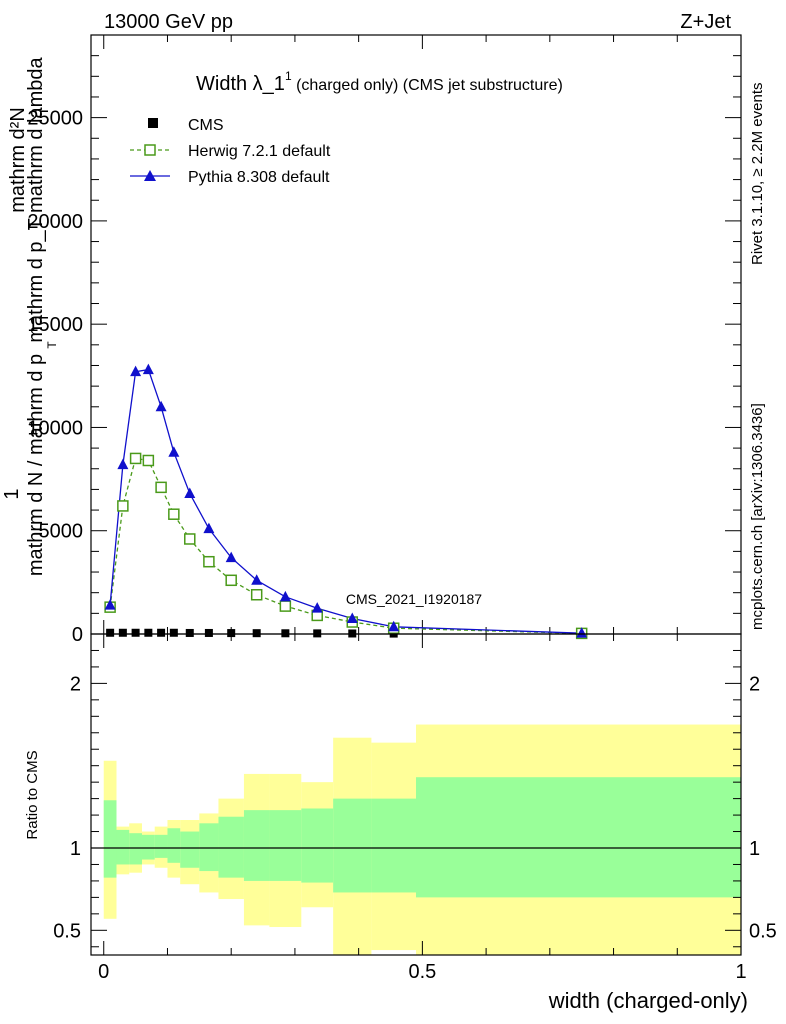 The height and width of the screenshot is (1024, 786). What do you see at coordinates (77, 635) in the screenshot?
I see `y-tick-label: 0` at bounding box center [77, 635].